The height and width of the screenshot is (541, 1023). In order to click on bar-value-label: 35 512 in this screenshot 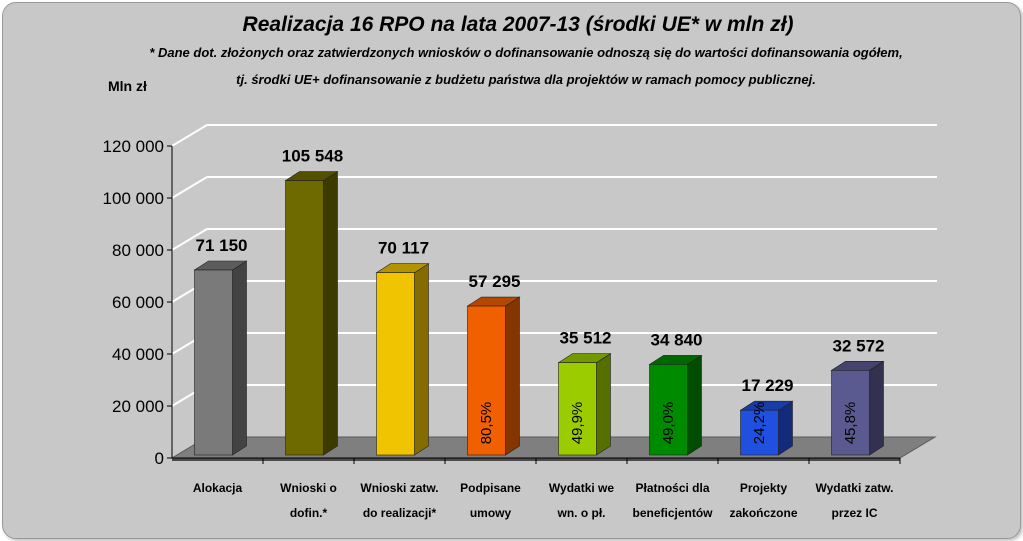, I will do `click(586, 338)`.